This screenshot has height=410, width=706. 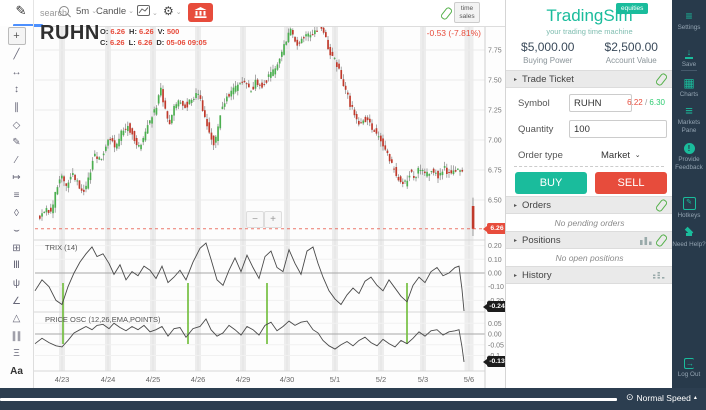 I want to click on rail-item-label: Charts, so click(x=689, y=94).